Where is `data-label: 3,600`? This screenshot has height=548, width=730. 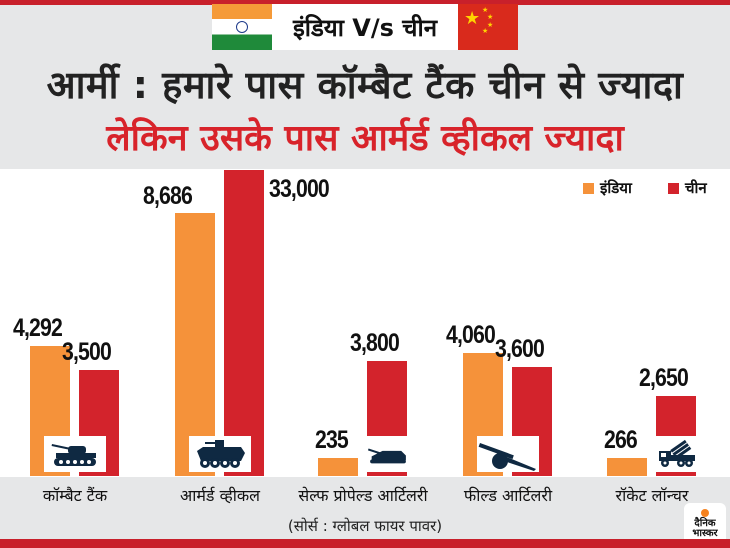
data-label: 3,600 is located at coordinates (520, 348).